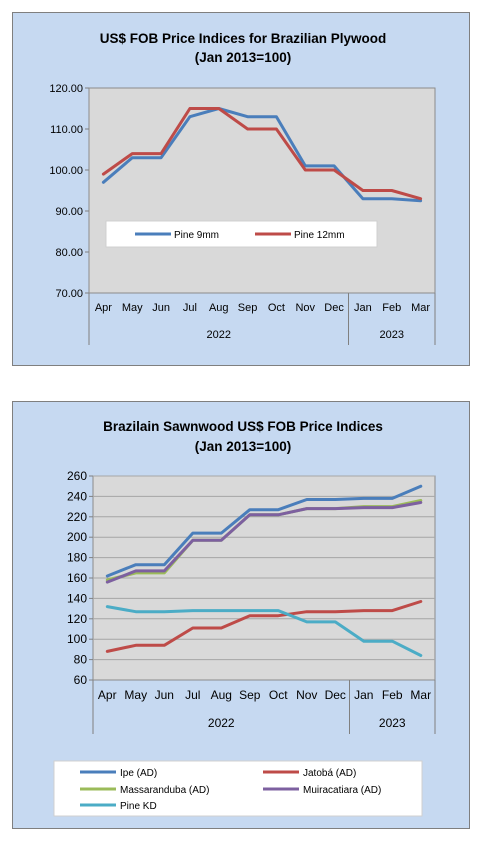  Describe the element at coordinates (69, 253) in the screenshot. I see `y-tick-label: 80.00` at that location.